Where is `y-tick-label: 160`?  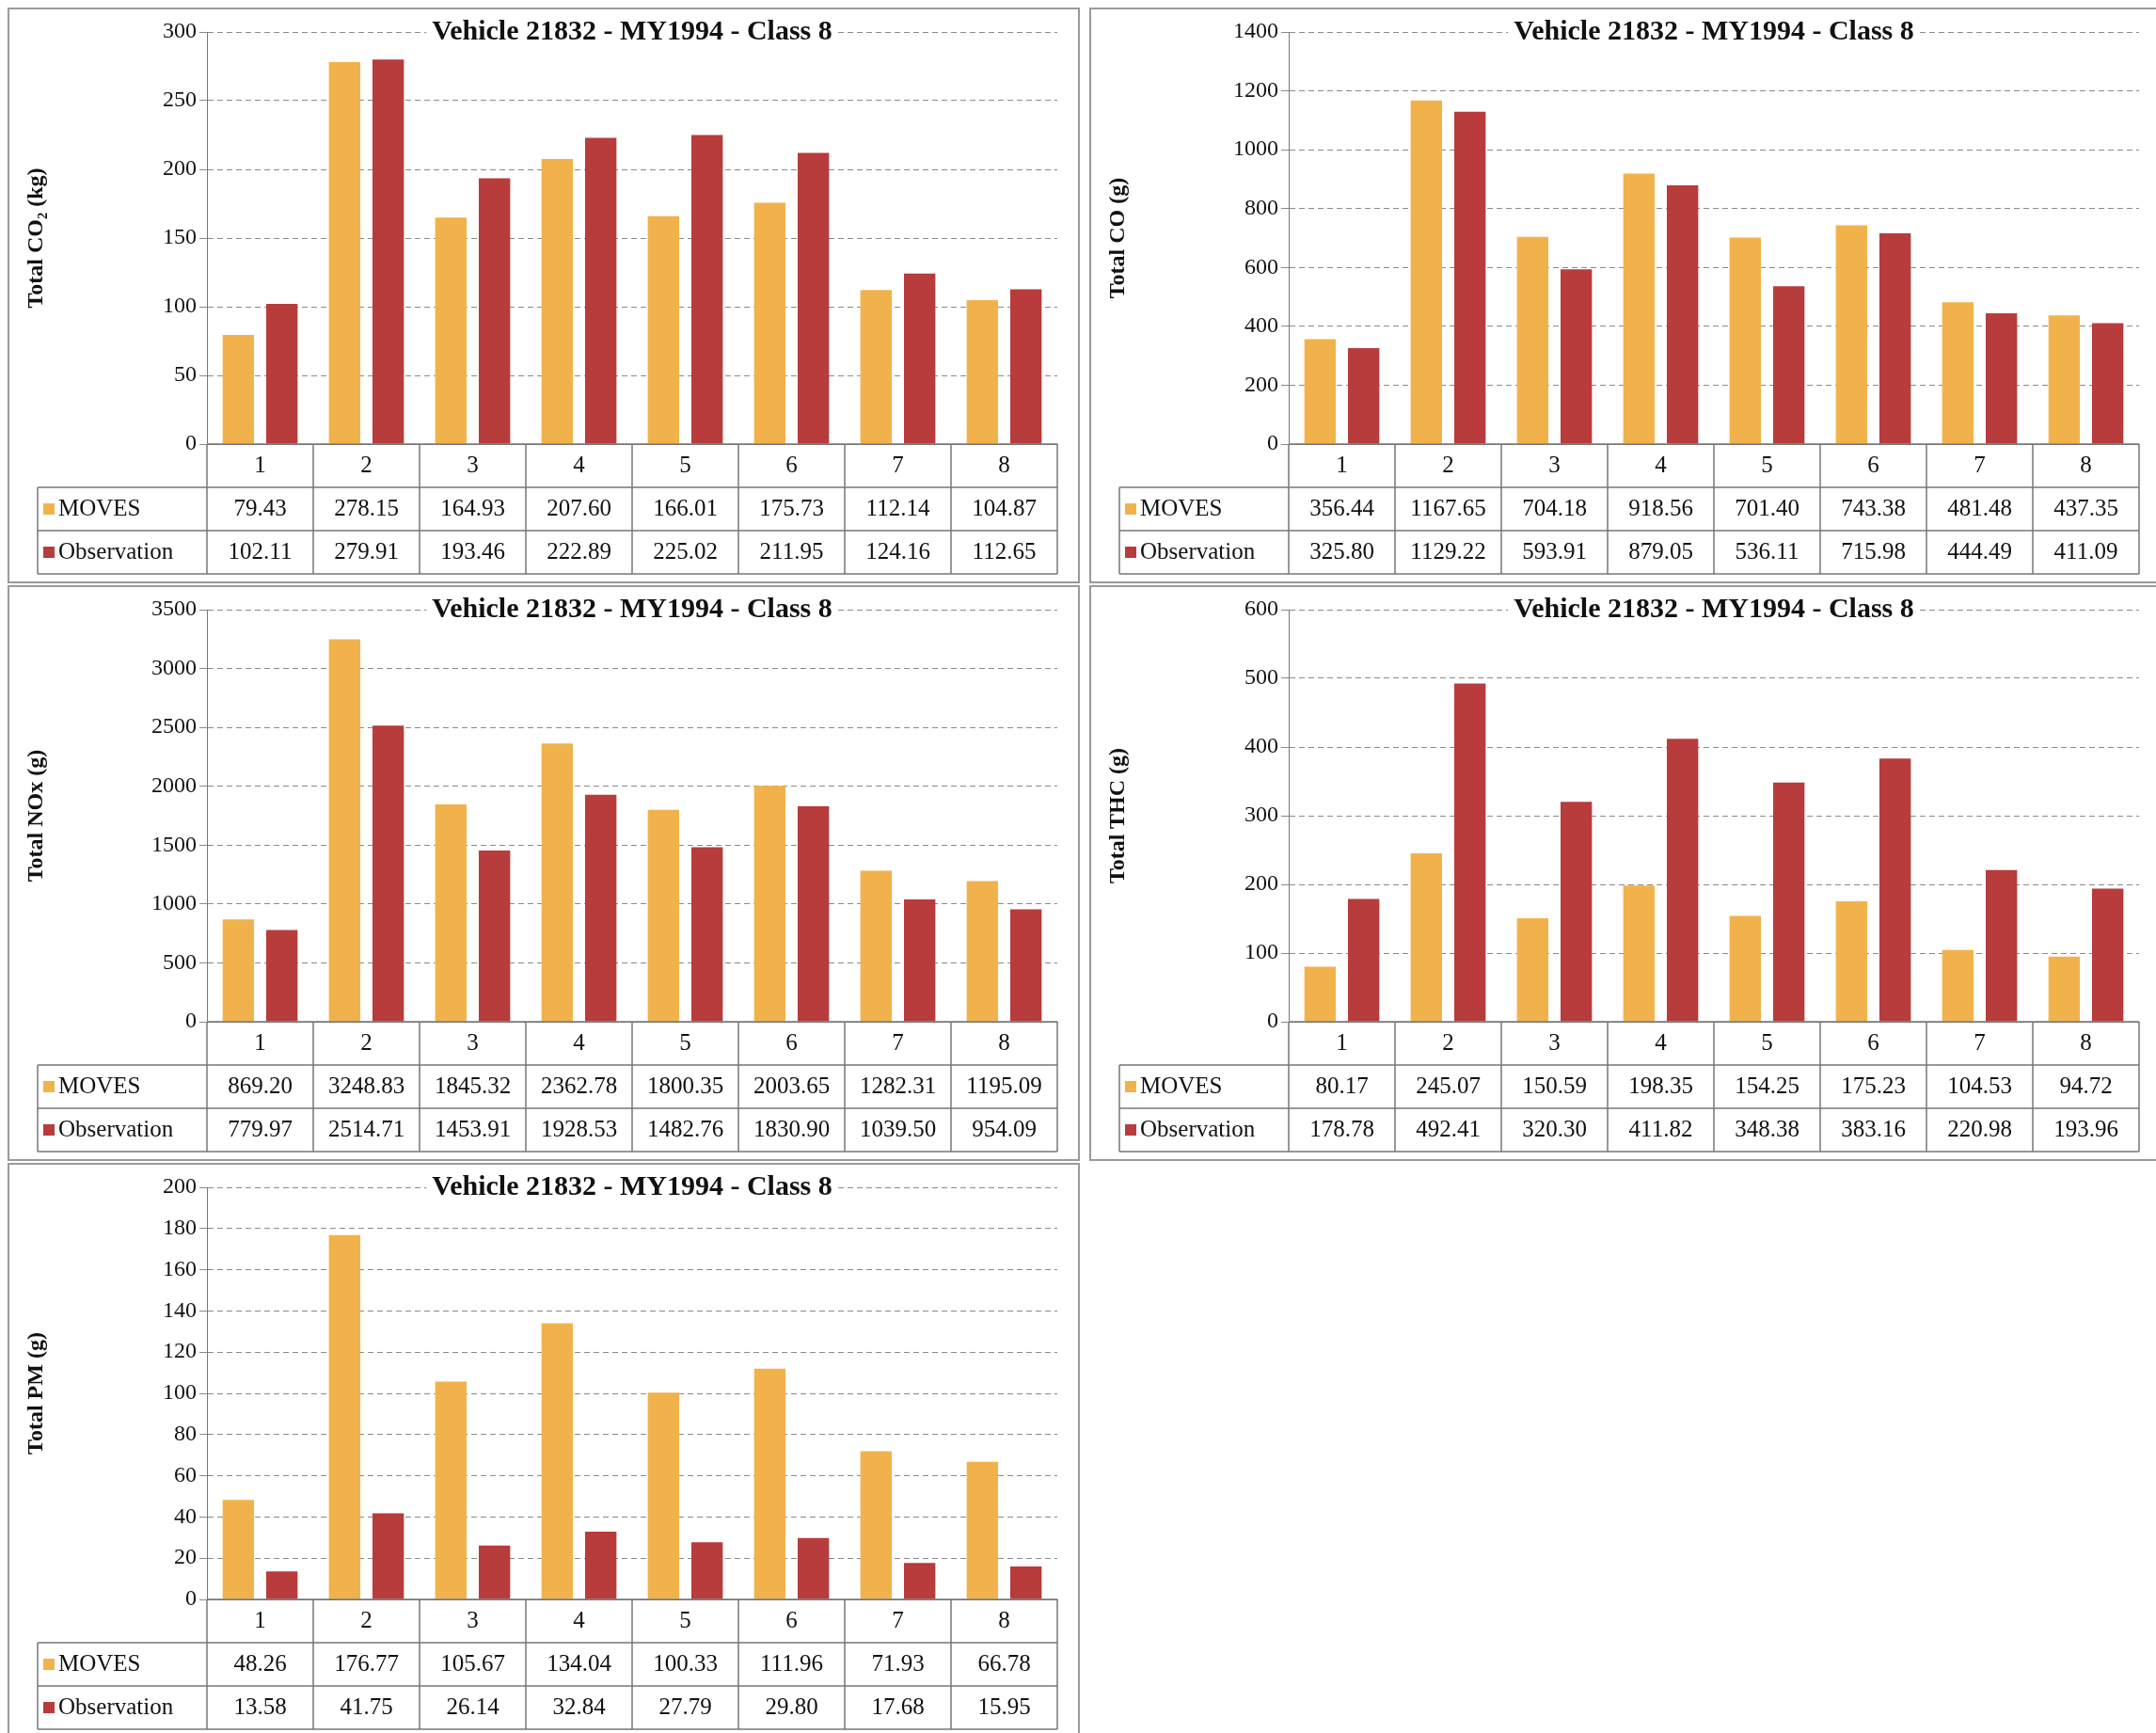
y-tick-label: 160 is located at coordinates (180, 1267).